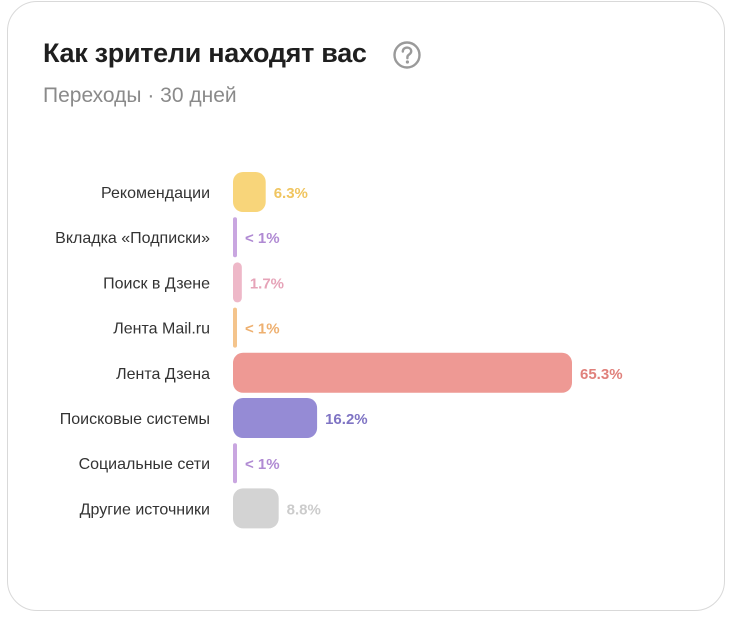 The height and width of the screenshot is (619, 736). I want to click on value-label: 6.3%, so click(291, 193).